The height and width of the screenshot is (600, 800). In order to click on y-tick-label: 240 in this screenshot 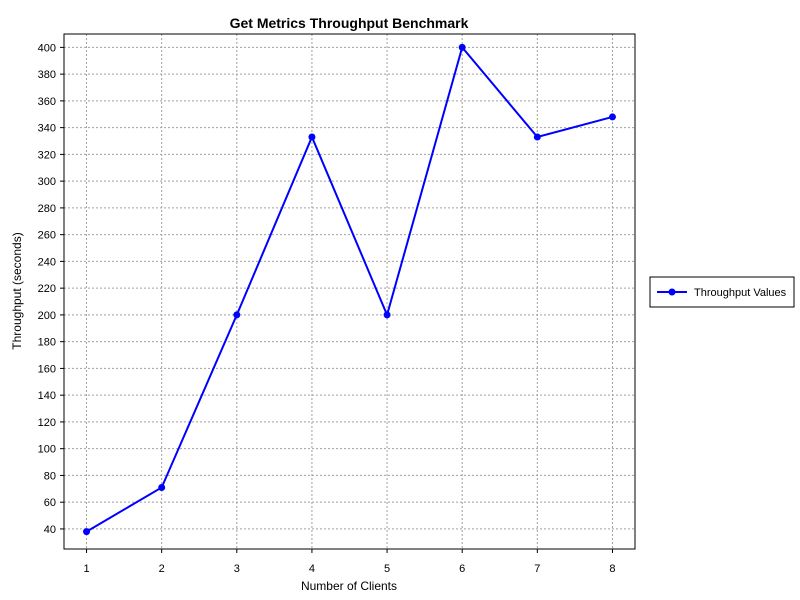, I will do `click(47, 262)`.